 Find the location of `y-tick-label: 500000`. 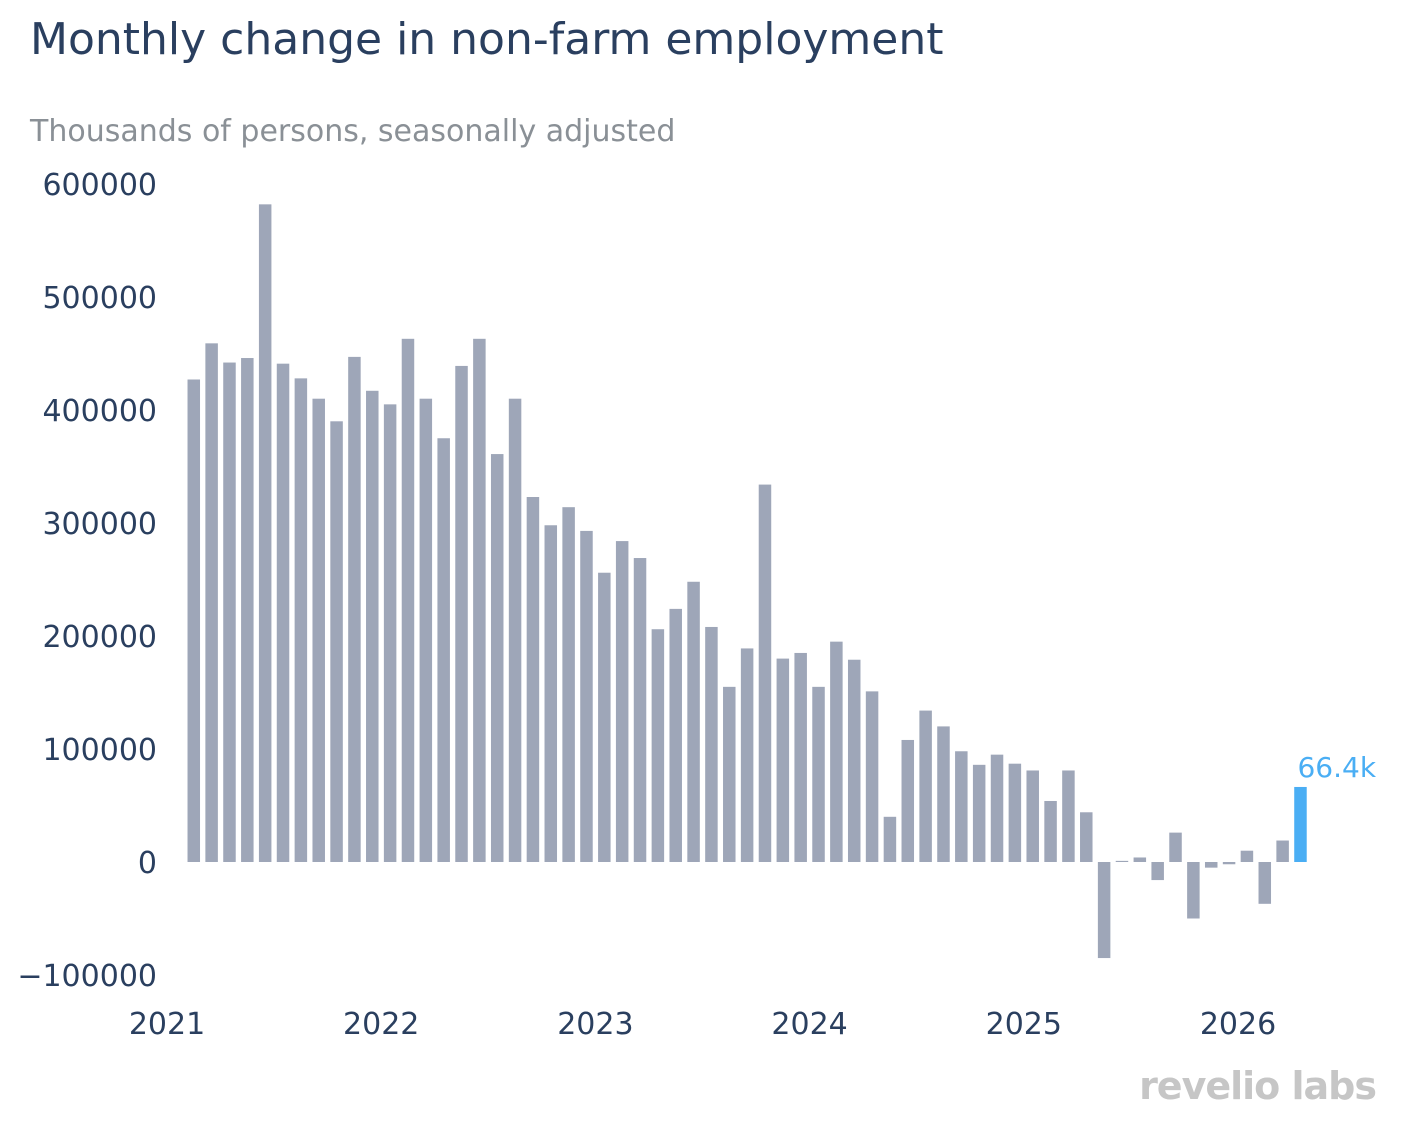

y-tick-label: 500000 is located at coordinates (99, 298).